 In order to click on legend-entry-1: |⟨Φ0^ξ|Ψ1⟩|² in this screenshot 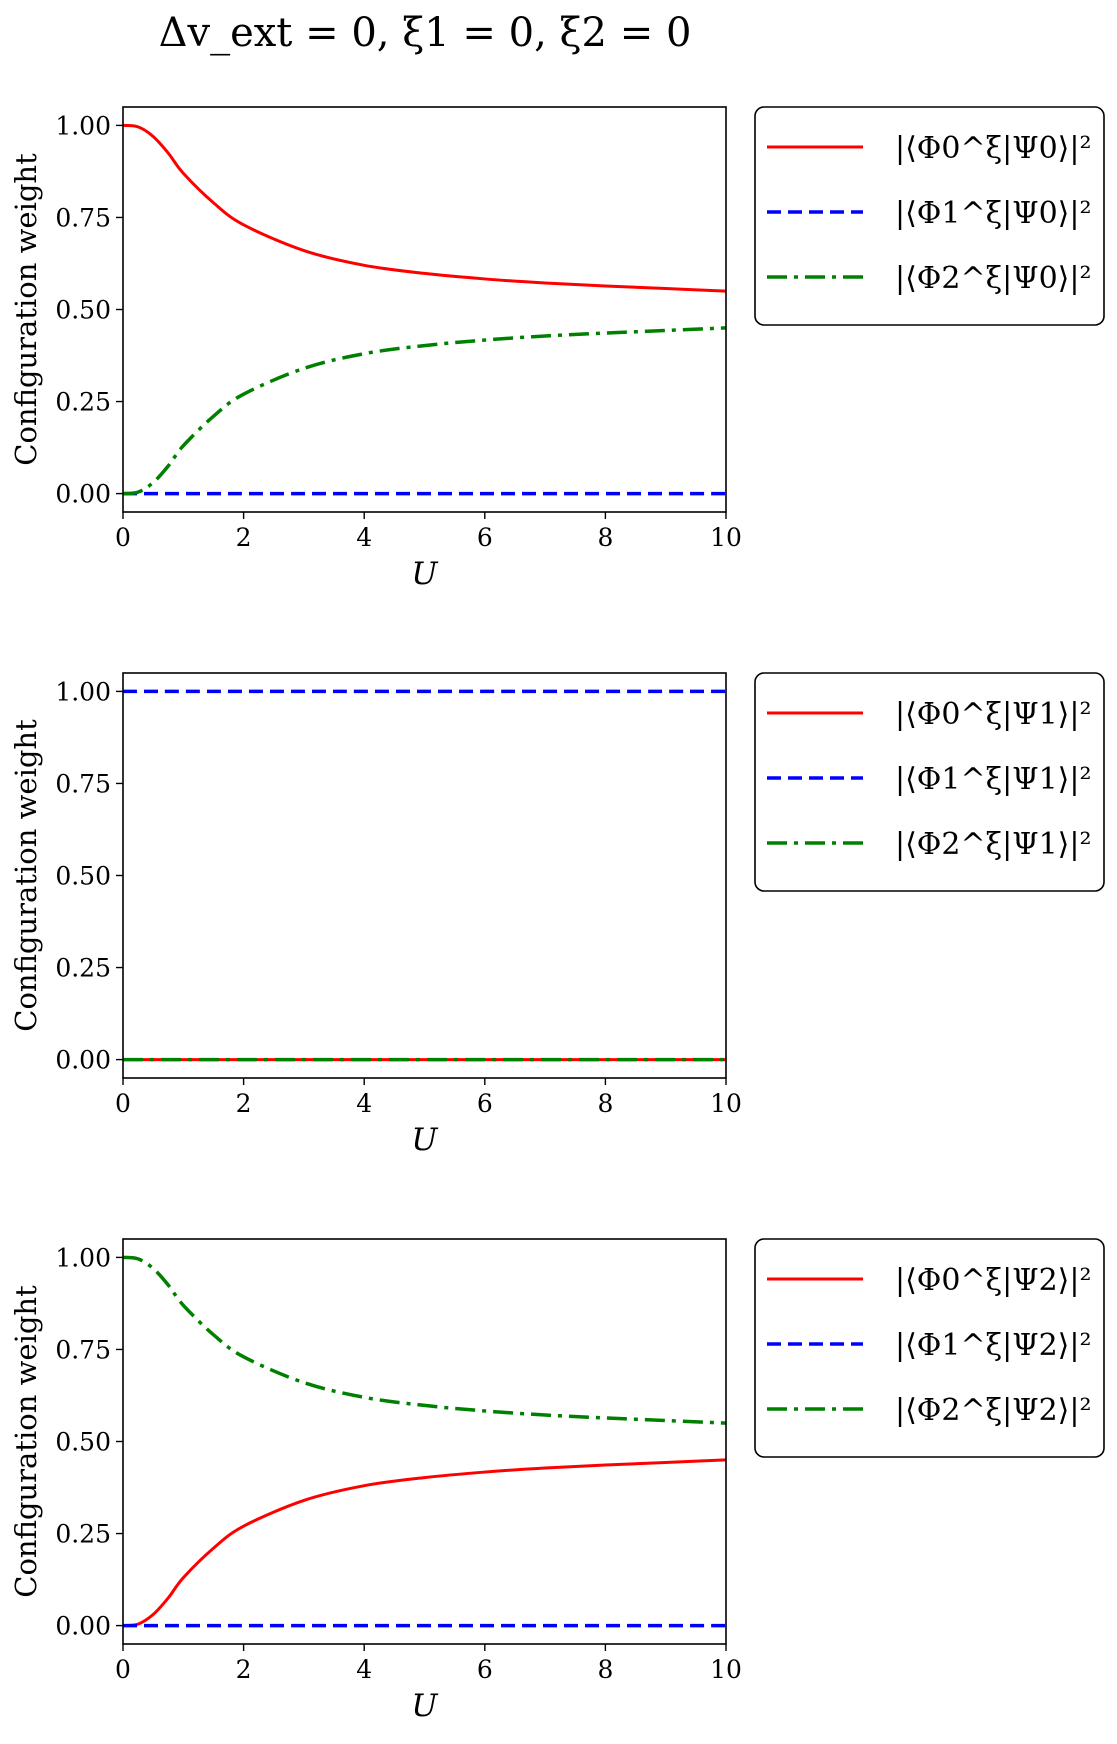, I will do `click(993, 714)`.